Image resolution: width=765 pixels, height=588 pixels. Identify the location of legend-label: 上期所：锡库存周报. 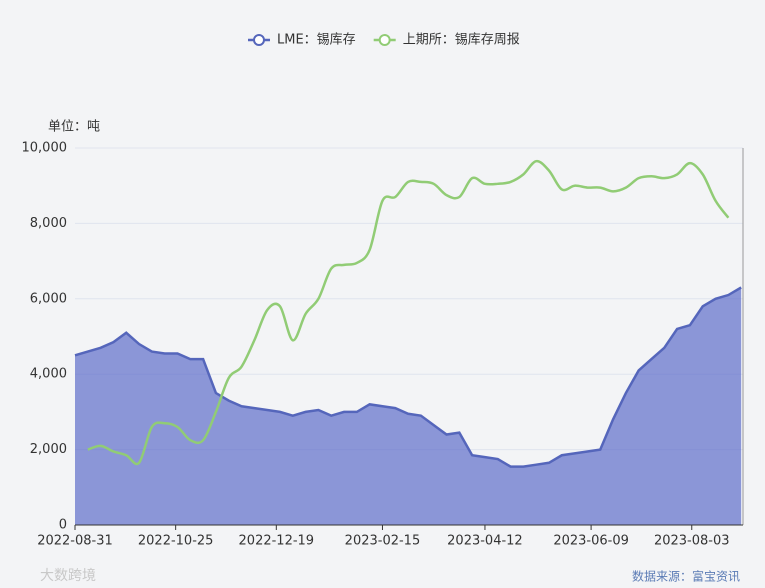
(461, 40).